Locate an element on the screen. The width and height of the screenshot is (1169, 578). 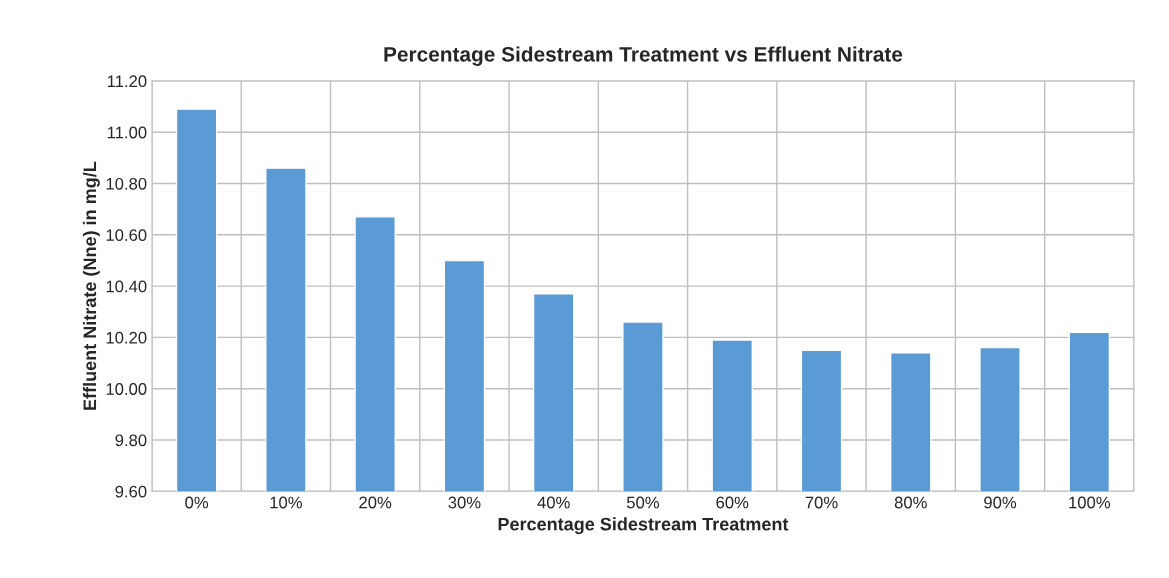
x-tick-label: 10% is located at coordinates (286, 502).